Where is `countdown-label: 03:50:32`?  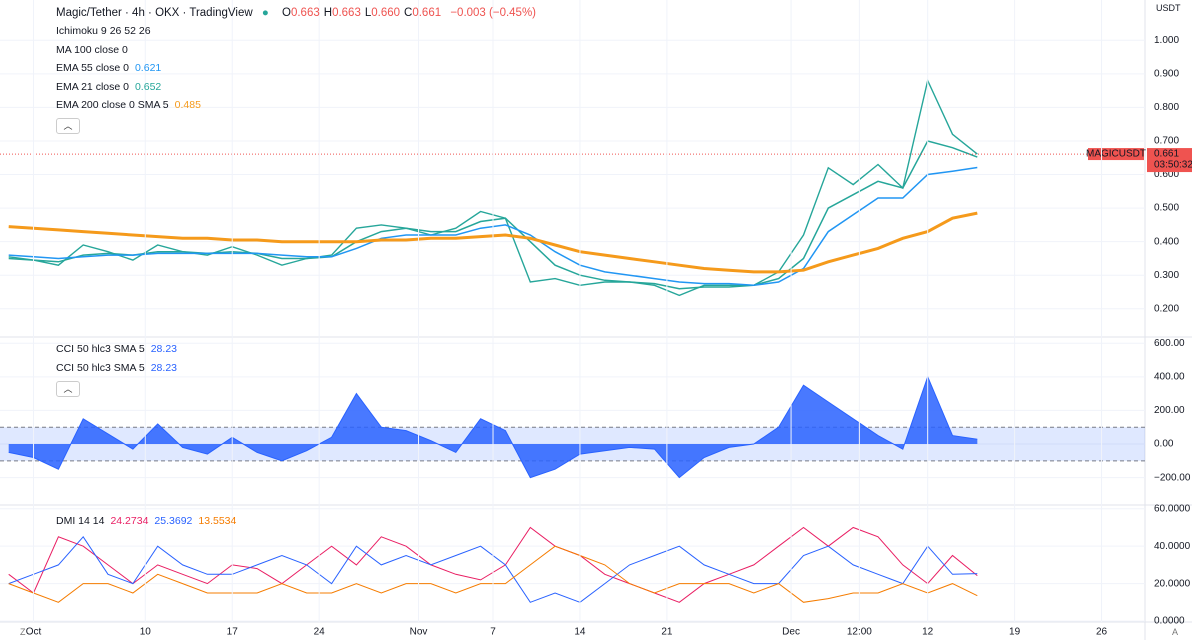 countdown-label: 03:50:32 is located at coordinates (1173, 165).